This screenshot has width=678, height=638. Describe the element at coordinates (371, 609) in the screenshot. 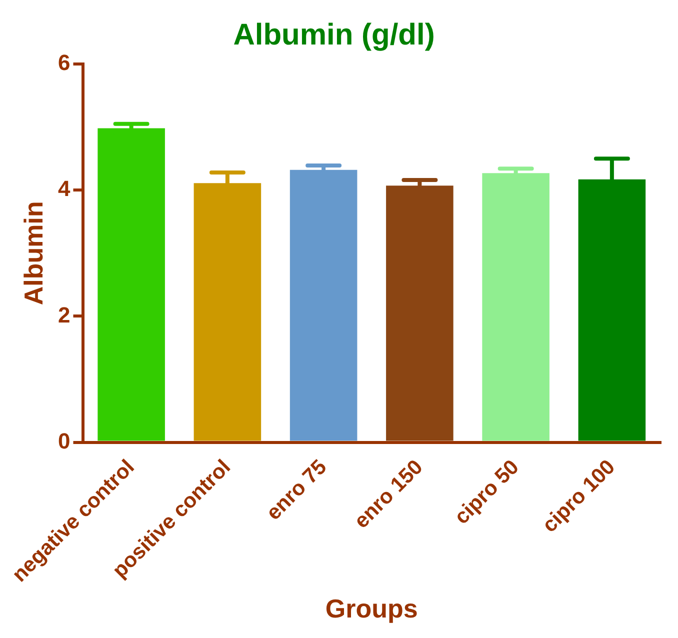

I see `x-axis-title: Groups` at that location.